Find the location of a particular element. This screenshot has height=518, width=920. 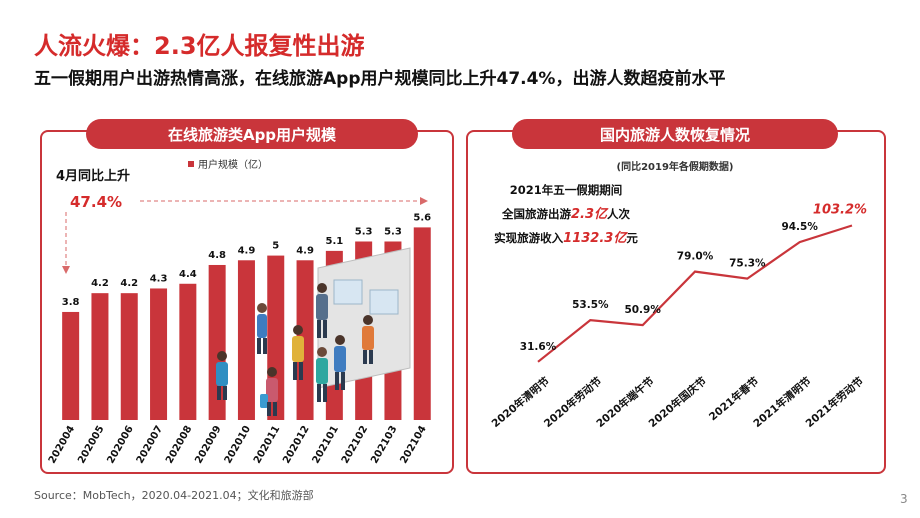

line-value-label: 94.5% is located at coordinates (799, 227).